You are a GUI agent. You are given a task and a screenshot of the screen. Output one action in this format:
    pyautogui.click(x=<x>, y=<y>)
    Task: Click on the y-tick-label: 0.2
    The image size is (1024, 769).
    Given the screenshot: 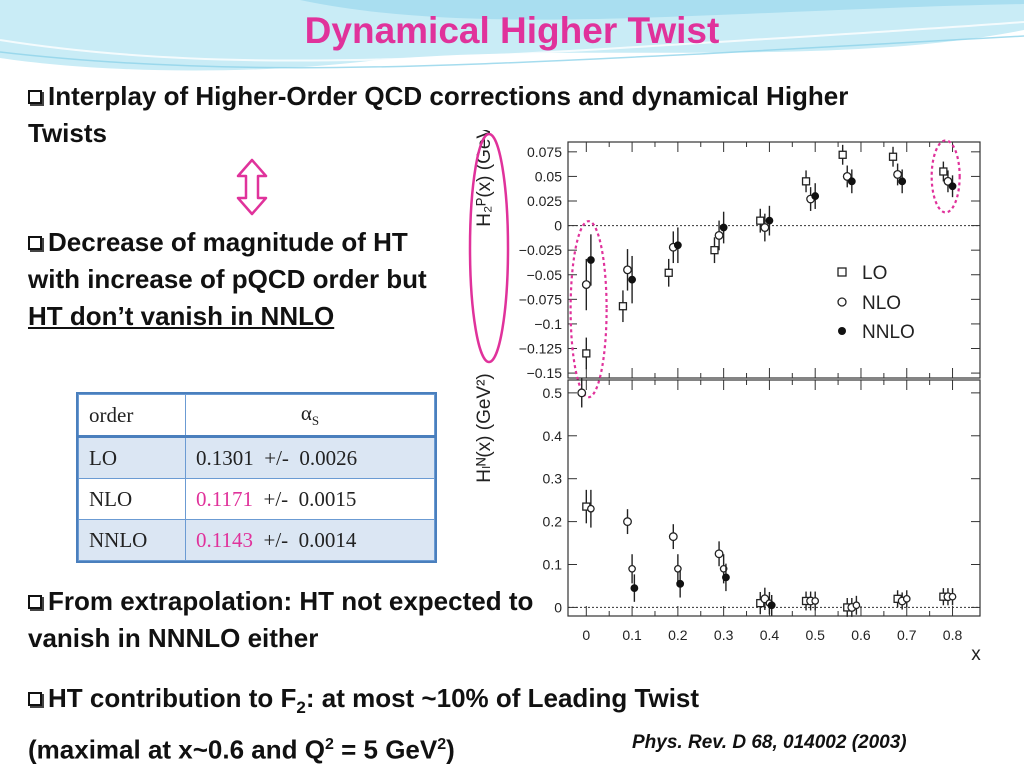 What is the action you would take?
    pyautogui.click(x=553, y=522)
    